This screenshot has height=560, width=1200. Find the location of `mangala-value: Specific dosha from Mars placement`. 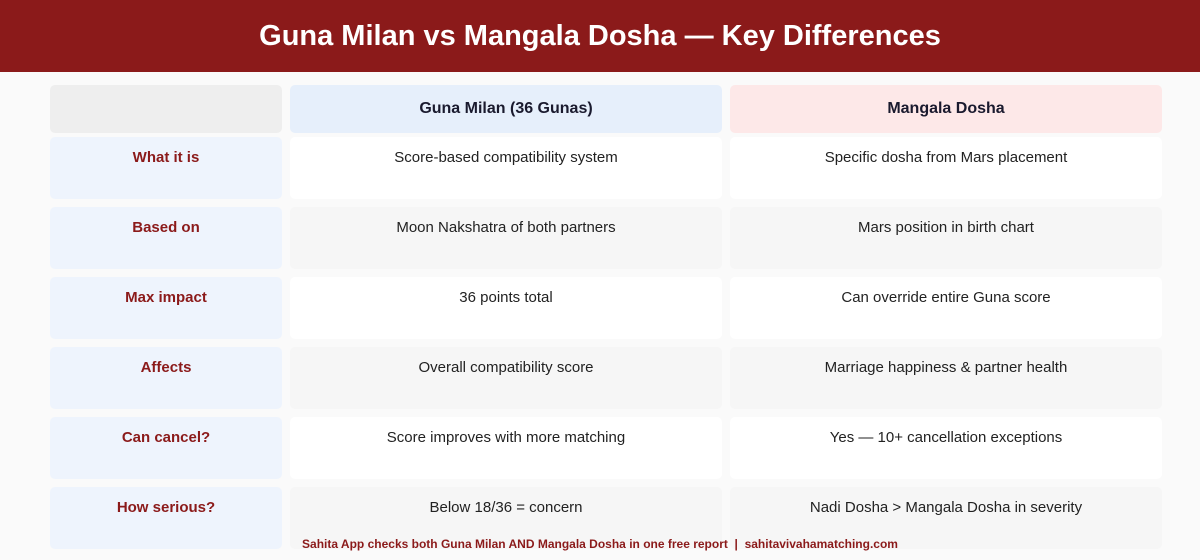

mangala-value: Specific dosha from Mars placement is located at coordinates (946, 168).